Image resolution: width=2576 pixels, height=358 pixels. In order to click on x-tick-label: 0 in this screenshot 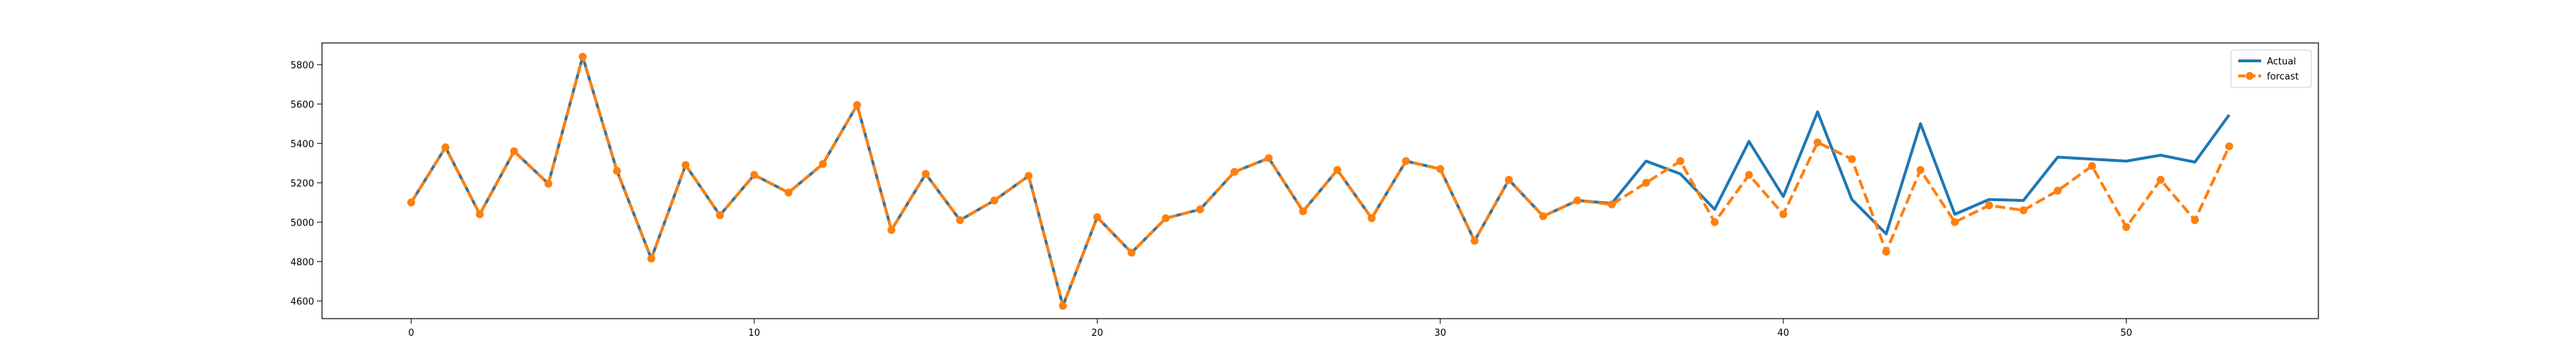, I will do `click(411, 333)`.